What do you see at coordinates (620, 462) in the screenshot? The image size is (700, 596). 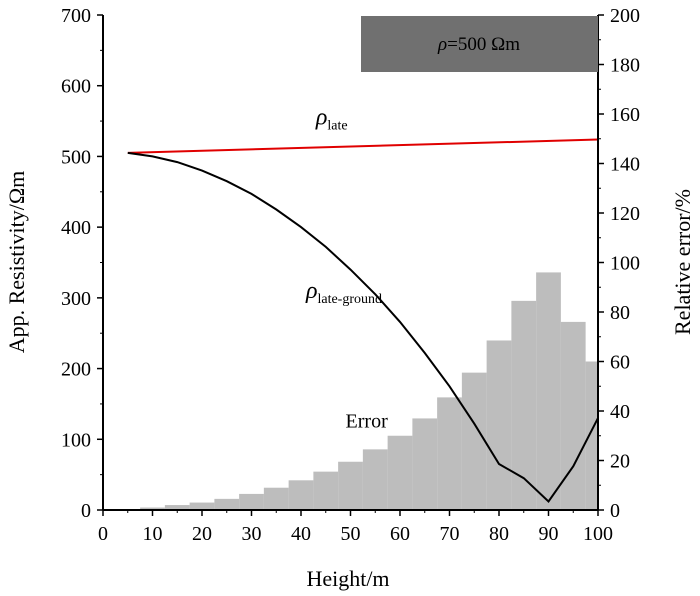 I see `y-right-tick-label: 20` at bounding box center [620, 462].